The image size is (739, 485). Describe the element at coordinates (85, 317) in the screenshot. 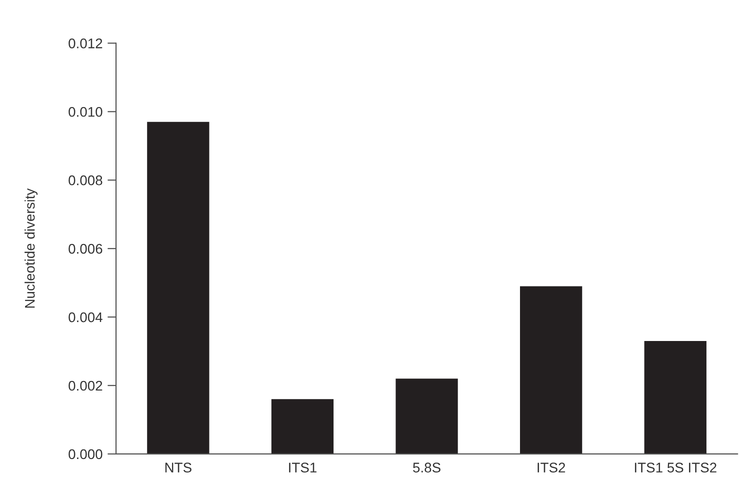

I see `y-tick-label: 0.004` at that location.